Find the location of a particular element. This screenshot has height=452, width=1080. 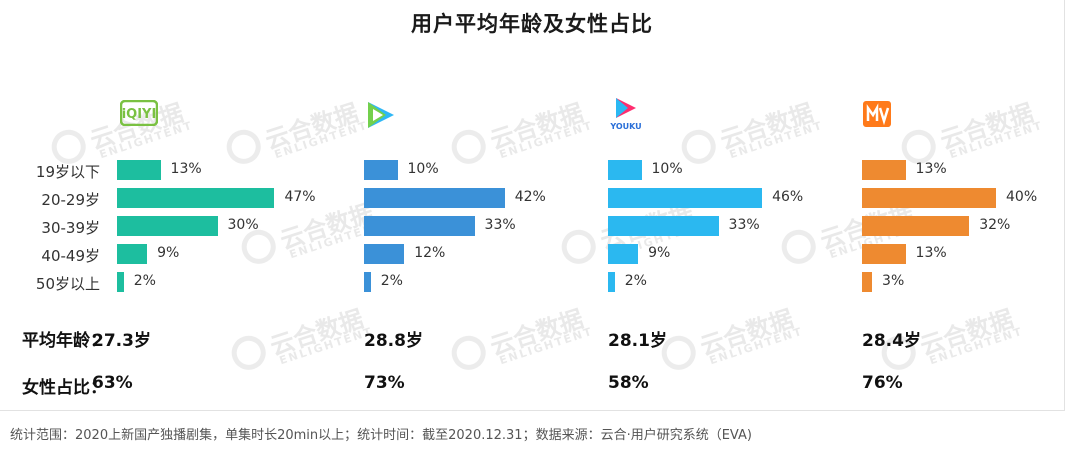

bar-value-label: 47% is located at coordinates (300, 197).